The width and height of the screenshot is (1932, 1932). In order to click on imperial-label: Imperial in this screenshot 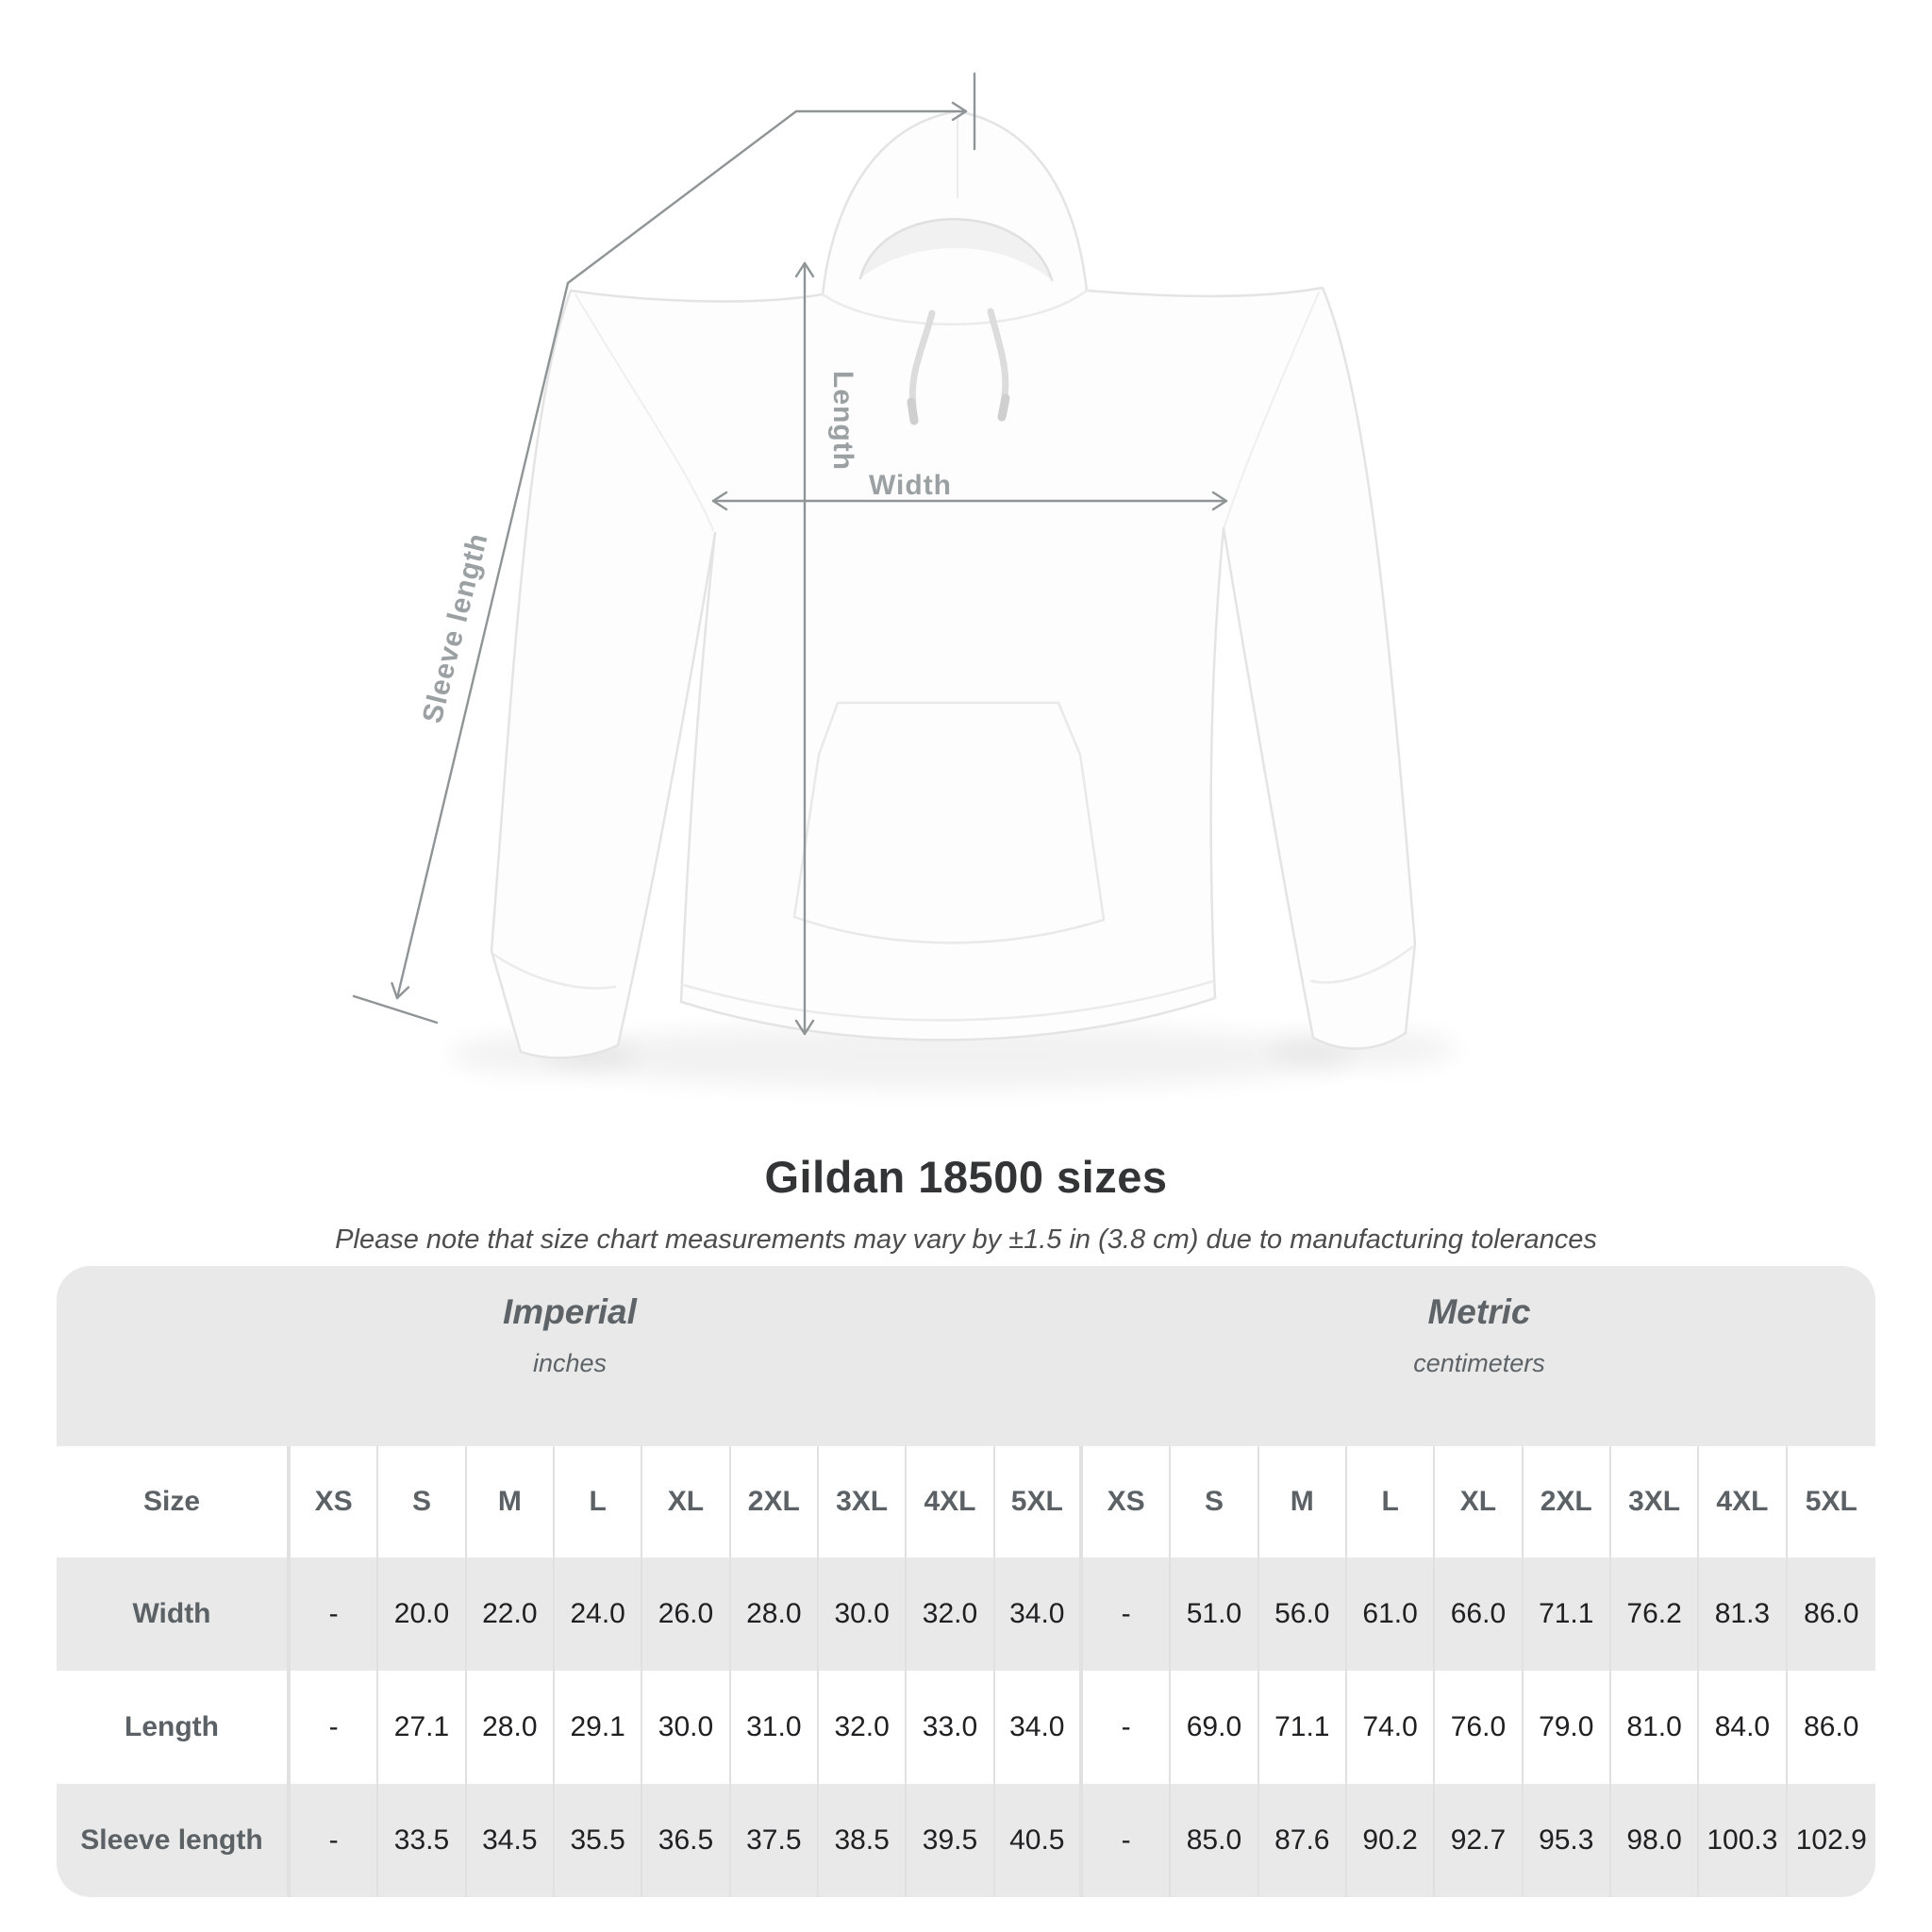, I will do `click(570, 1312)`.